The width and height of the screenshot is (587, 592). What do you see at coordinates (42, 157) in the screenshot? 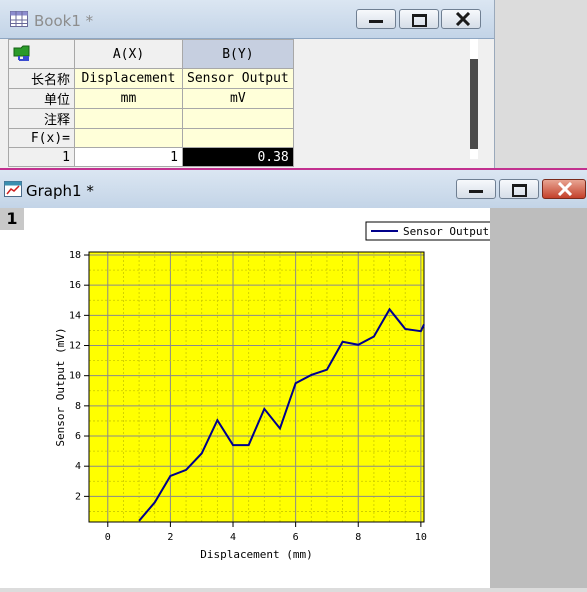
I see `row-number: 1` at bounding box center [42, 157].